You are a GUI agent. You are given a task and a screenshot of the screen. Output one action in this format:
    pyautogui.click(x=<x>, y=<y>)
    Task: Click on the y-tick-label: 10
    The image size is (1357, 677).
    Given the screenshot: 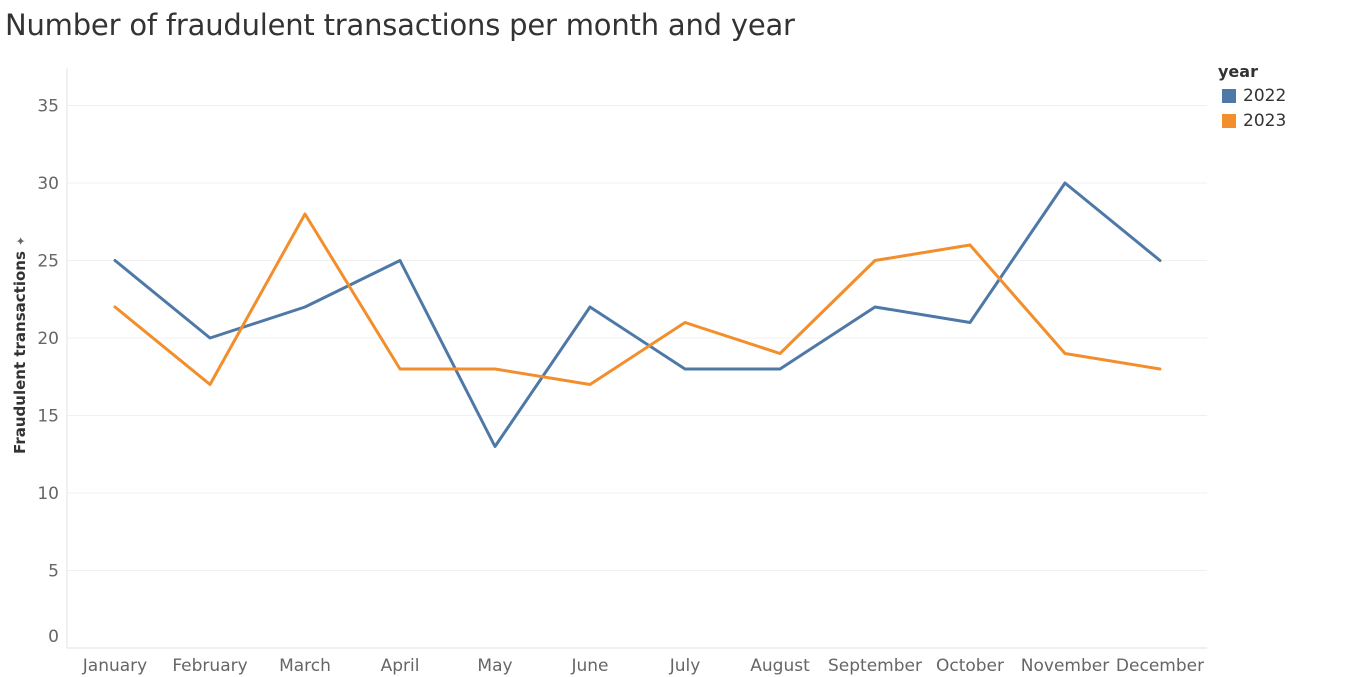 What is the action you would take?
    pyautogui.click(x=48, y=494)
    